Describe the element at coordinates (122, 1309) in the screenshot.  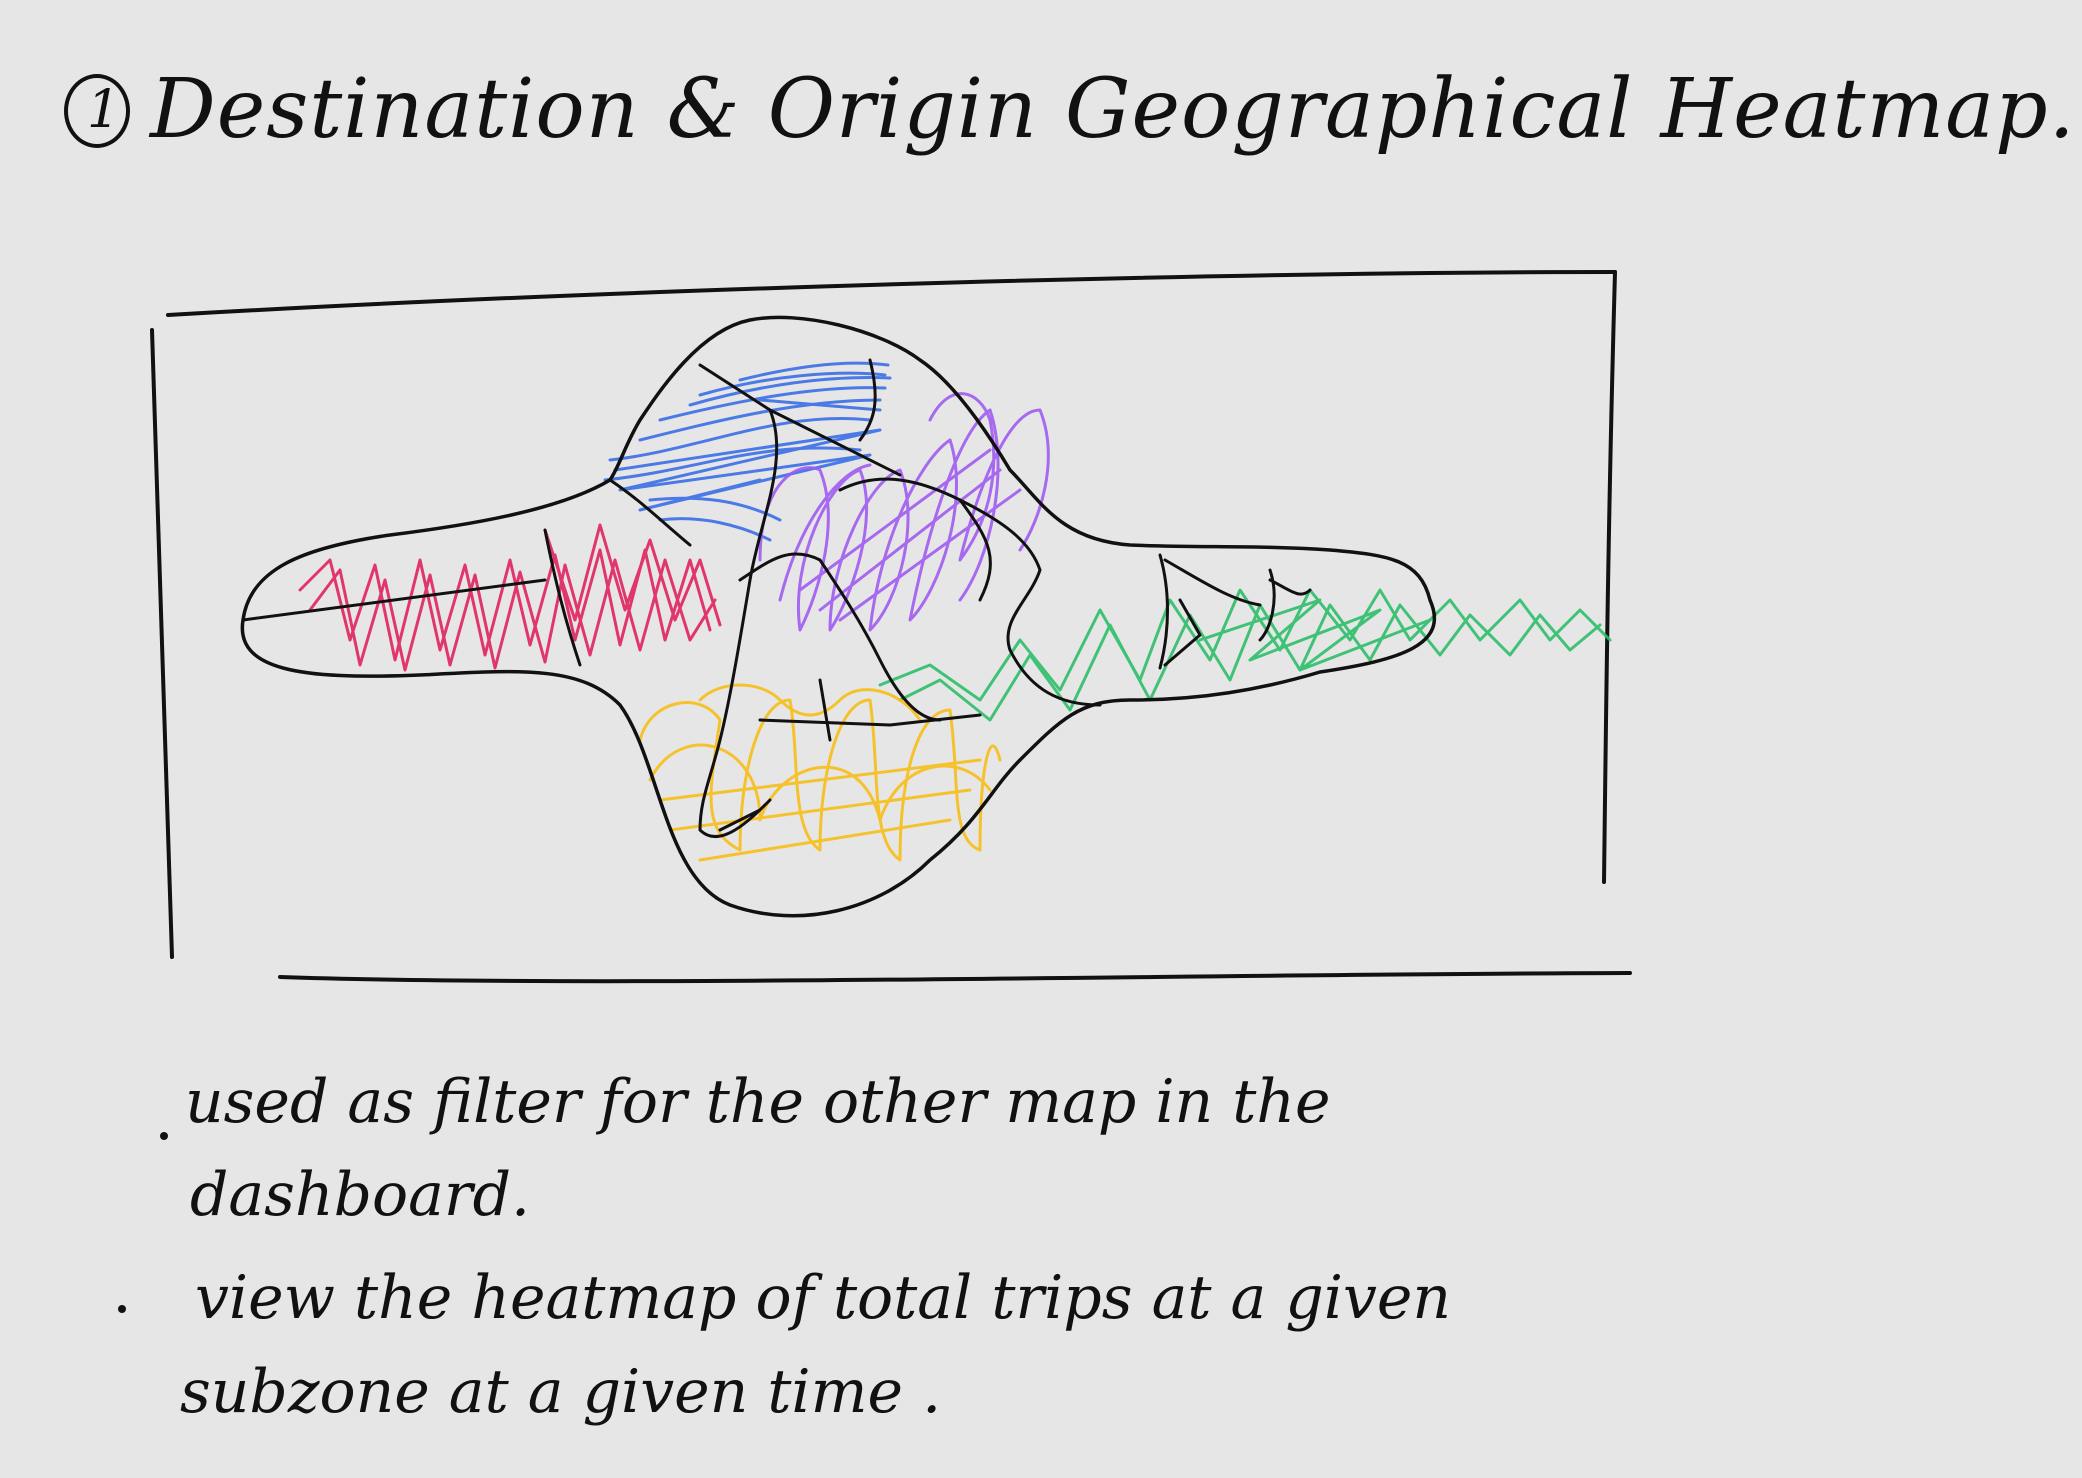
I see `note-2-bullet` at that location.